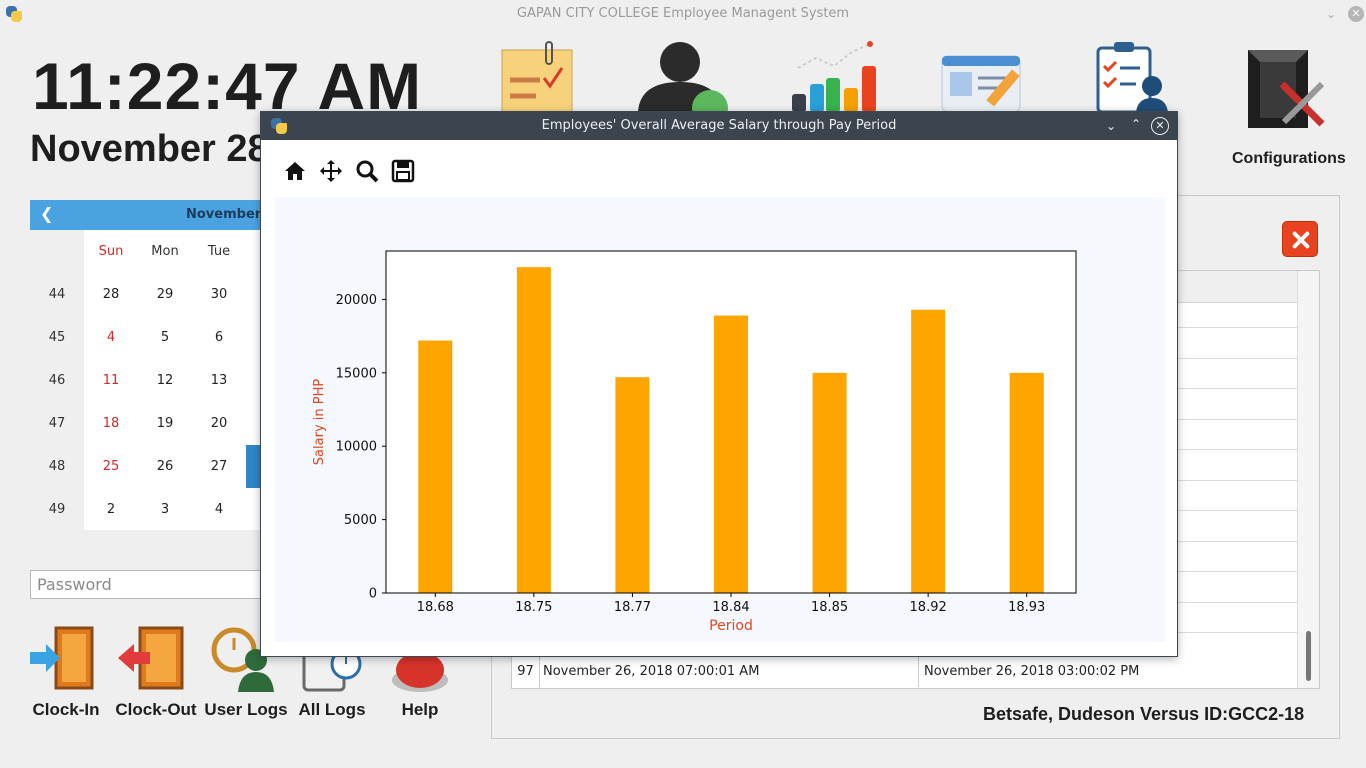 This screenshot has height=768, width=1366. I want to click on save-icon, so click(403, 171).